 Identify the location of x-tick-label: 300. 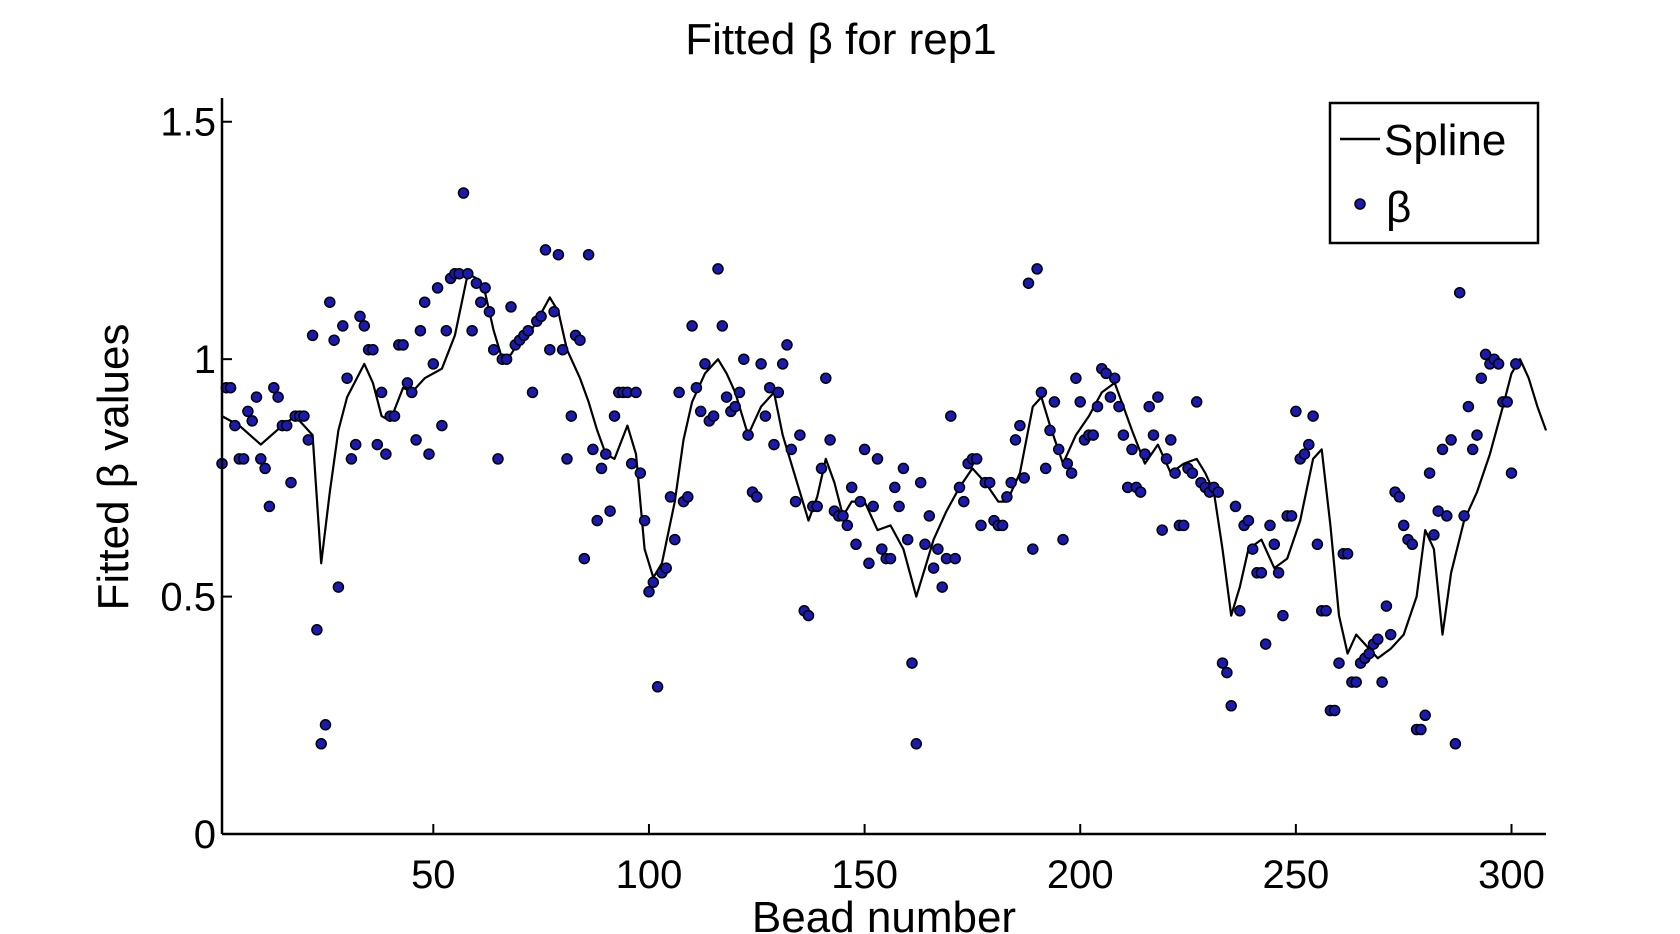
(1511, 875).